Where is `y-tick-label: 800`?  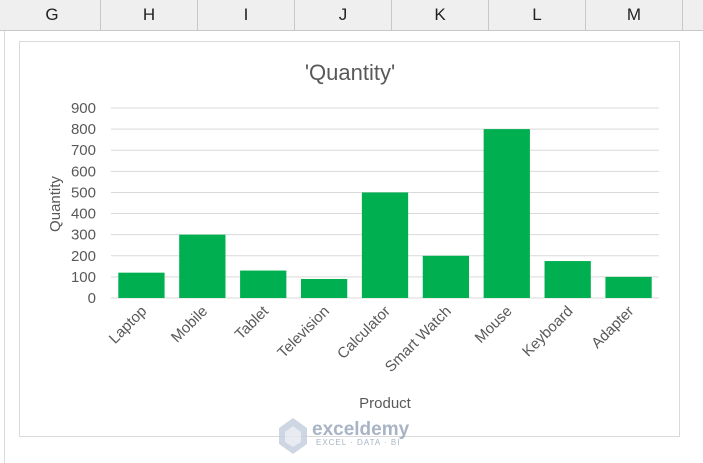
y-tick-label: 800 is located at coordinates (83, 129).